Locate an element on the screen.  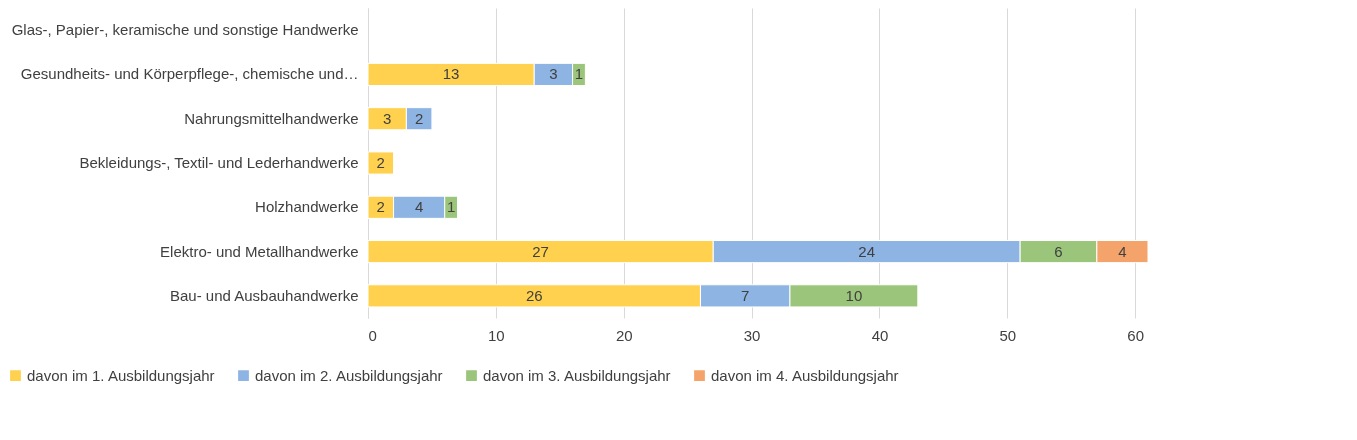
data-label: 26 is located at coordinates (534, 295).